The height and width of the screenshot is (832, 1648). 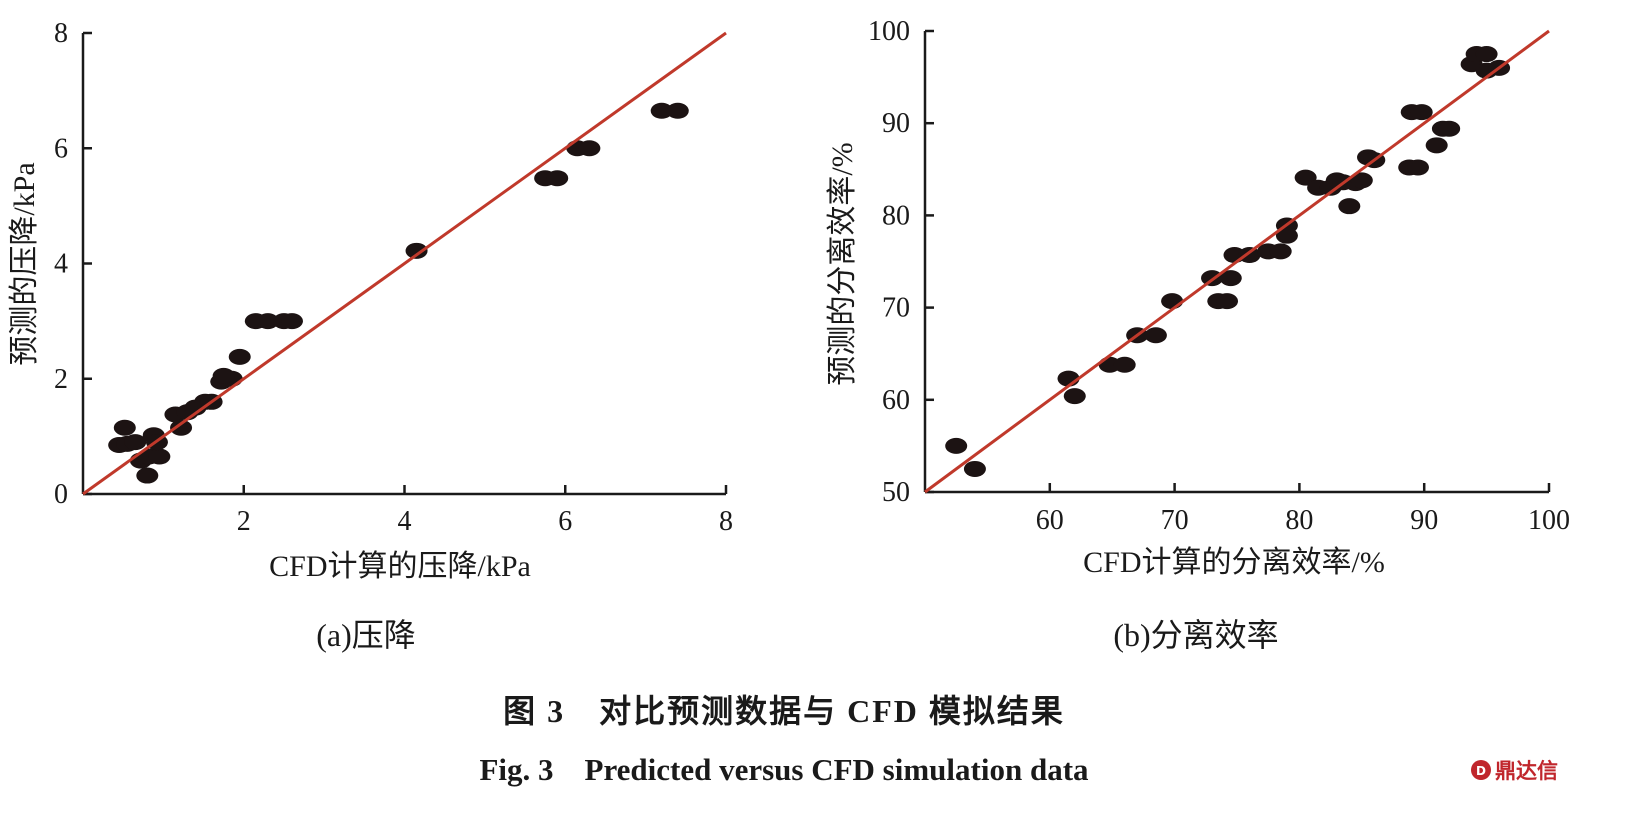 What do you see at coordinates (61, 494) in the screenshot?
I see `y-tick-label: 0` at bounding box center [61, 494].